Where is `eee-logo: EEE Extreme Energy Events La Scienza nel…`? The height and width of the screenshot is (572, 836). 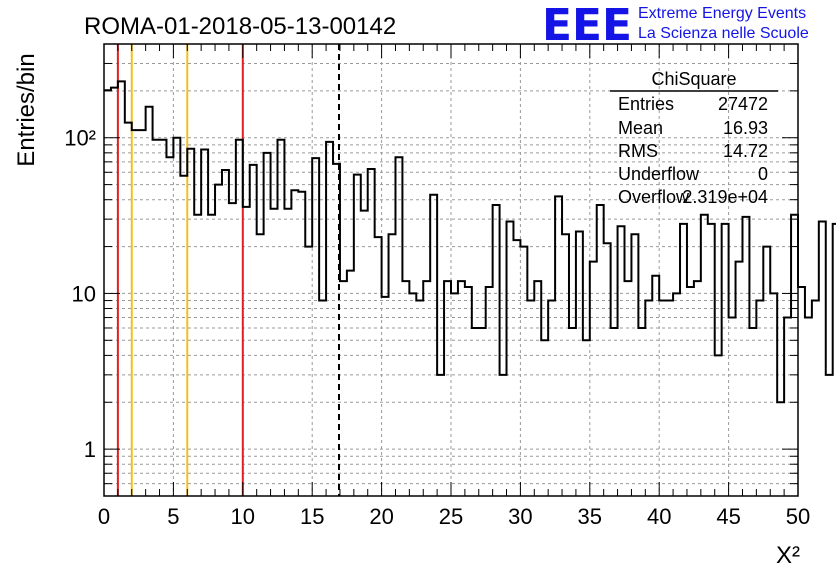 eee-logo: EEE Extreme Energy Events La Scienza nel… is located at coordinates (675, 25).